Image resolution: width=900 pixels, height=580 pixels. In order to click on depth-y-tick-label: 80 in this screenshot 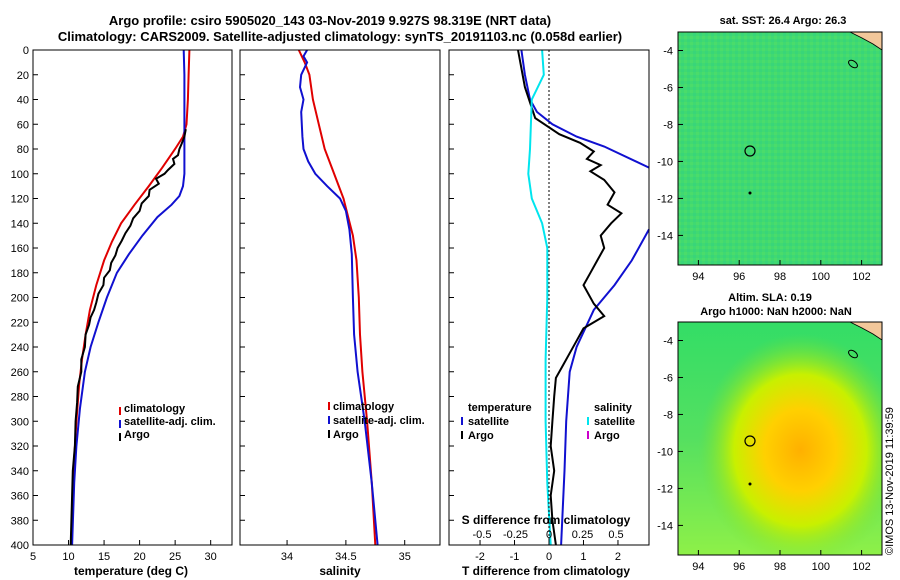, I will do `click(23, 150)`.